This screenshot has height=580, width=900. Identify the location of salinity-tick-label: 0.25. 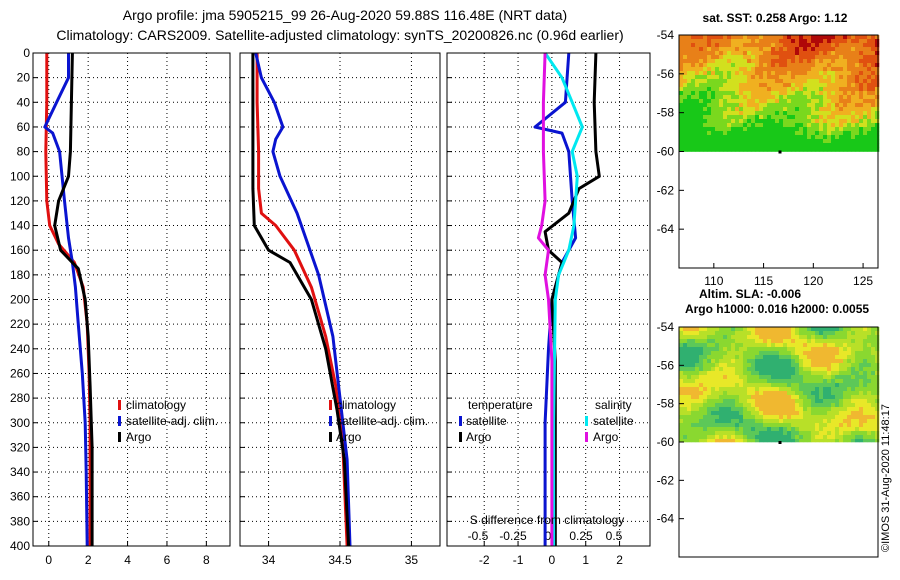
(581, 536).